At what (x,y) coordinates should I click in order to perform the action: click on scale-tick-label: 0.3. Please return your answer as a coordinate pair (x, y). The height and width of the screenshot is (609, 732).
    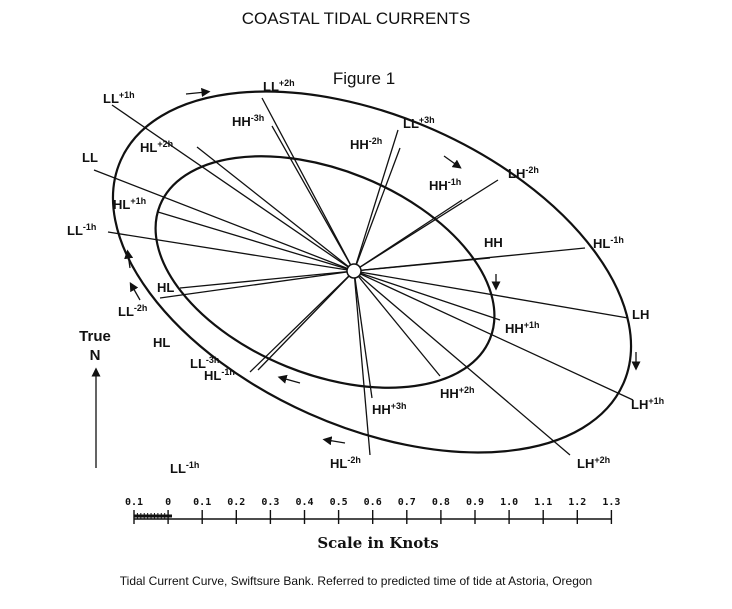
    Looking at the image, I should click on (270, 502).